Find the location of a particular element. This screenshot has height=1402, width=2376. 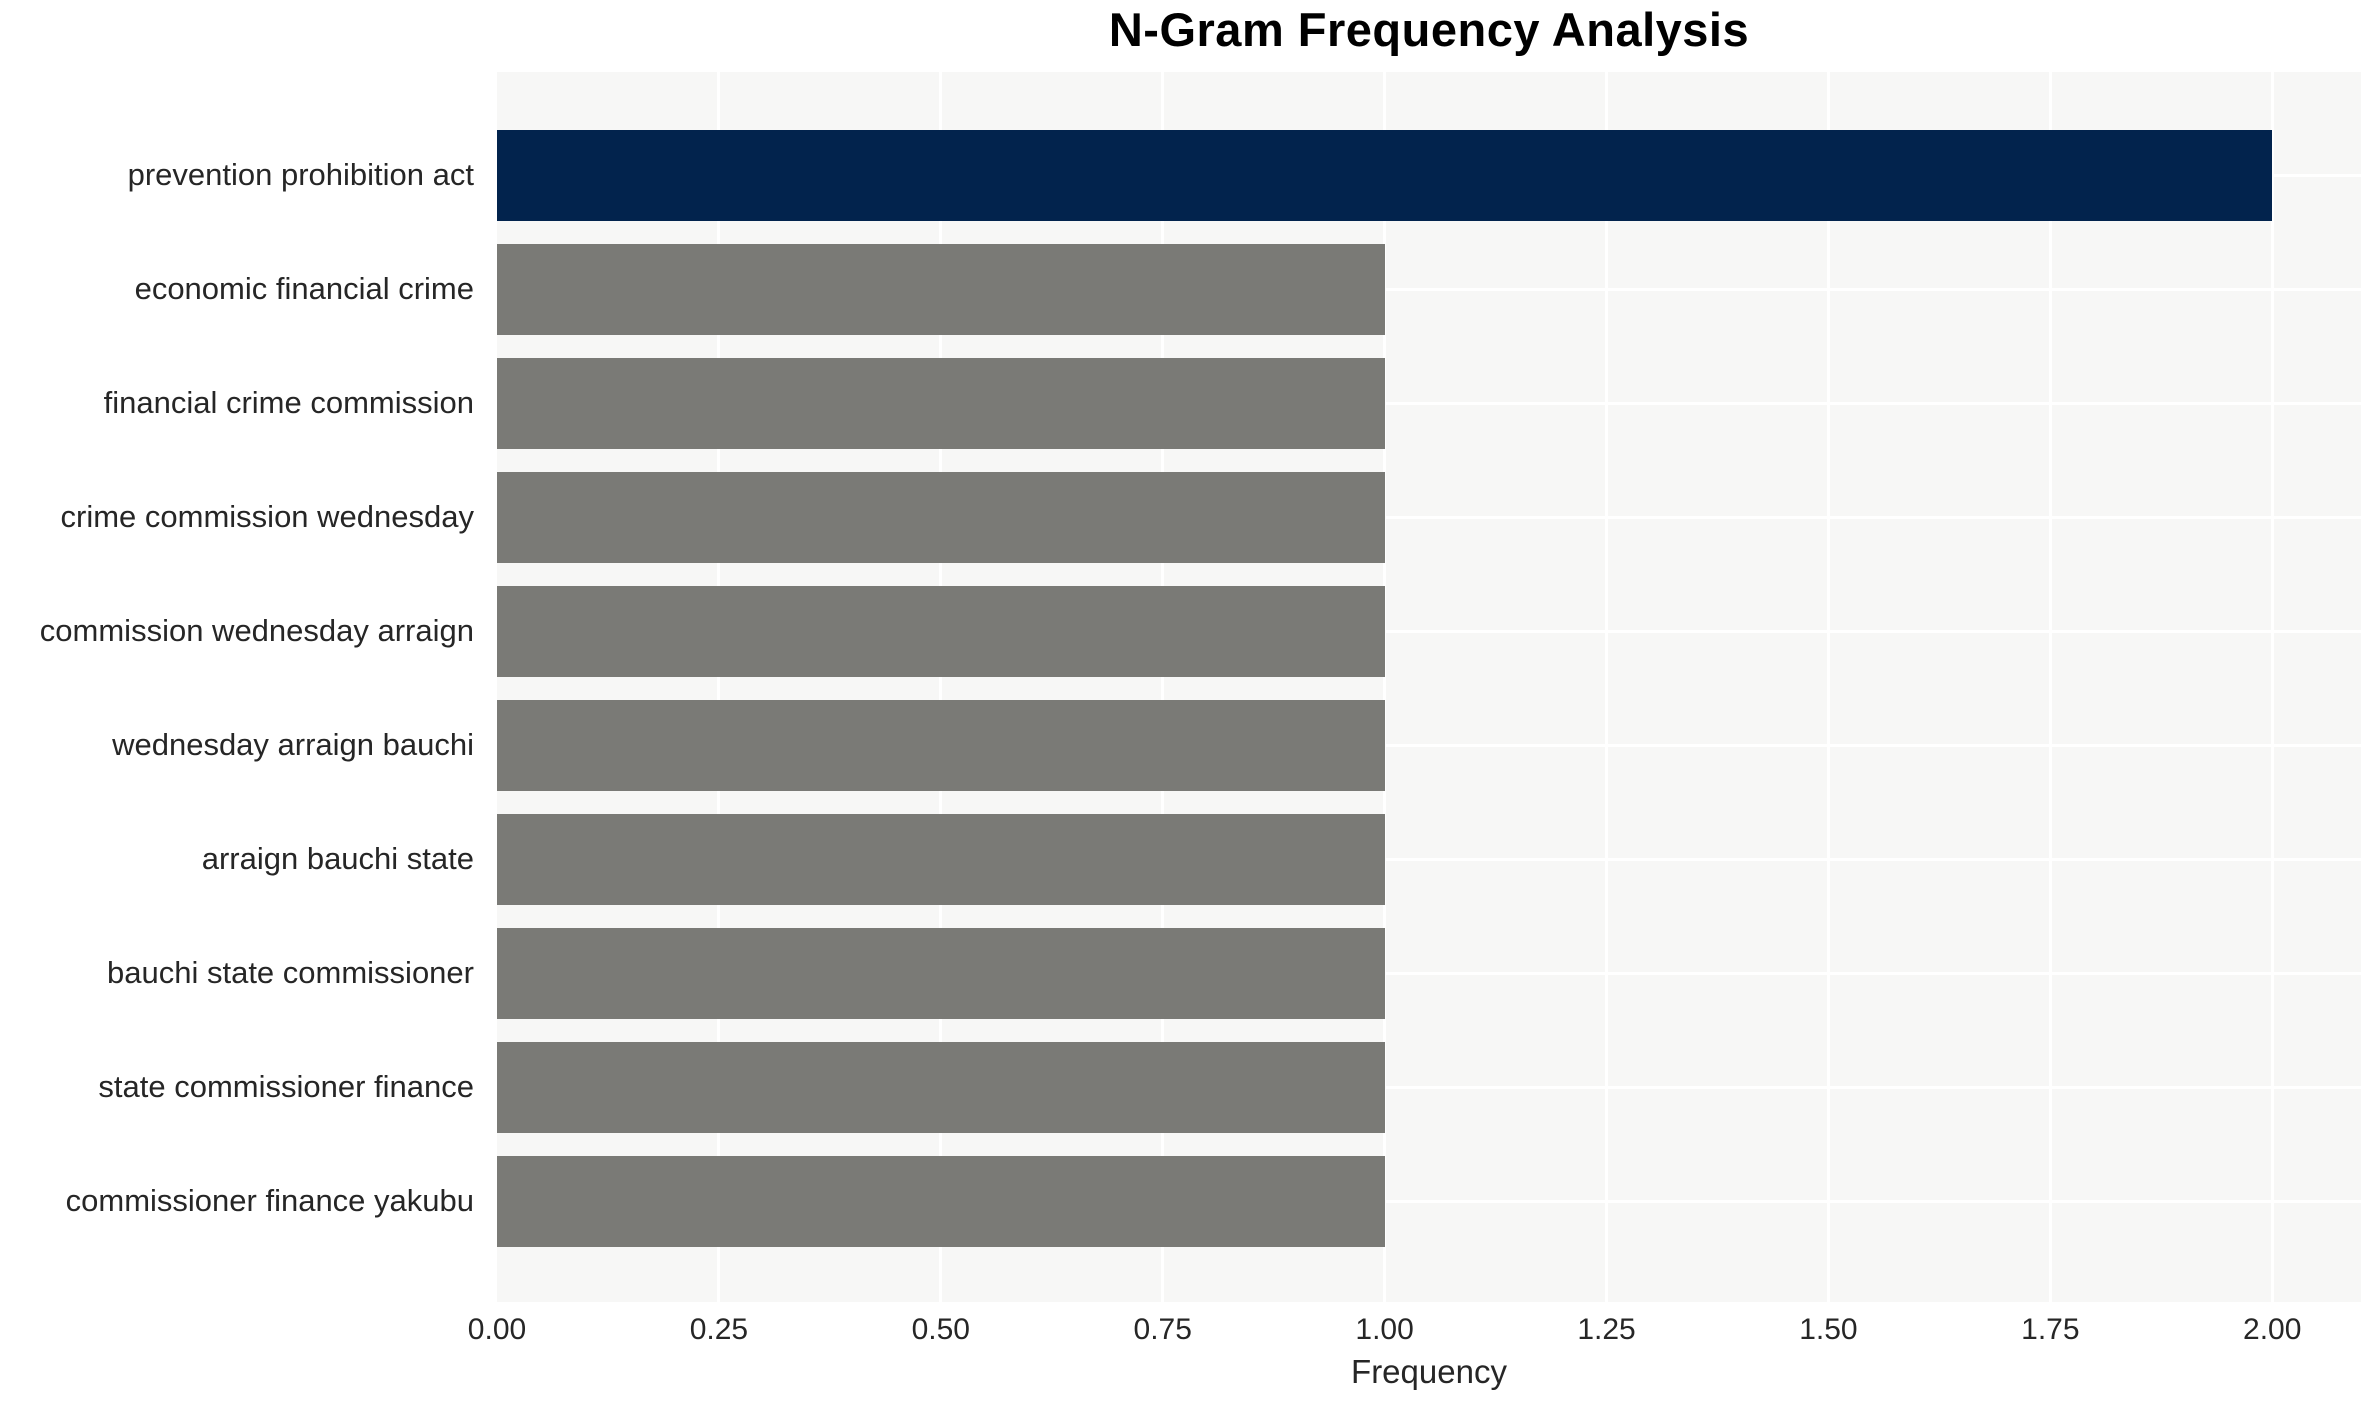

y-tick-label: state commissioner finance is located at coordinates (286, 1086).